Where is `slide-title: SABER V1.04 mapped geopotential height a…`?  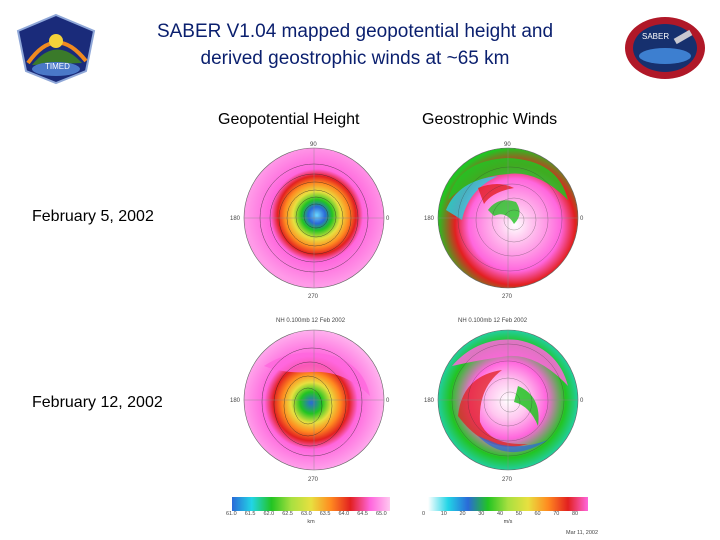
slide-title: SABER V1.04 mapped geopotential height a… is located at coordinates (355, 45).